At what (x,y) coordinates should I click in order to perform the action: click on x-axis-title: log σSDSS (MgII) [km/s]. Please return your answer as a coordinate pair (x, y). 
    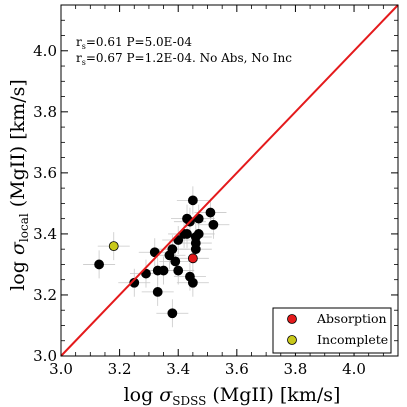
    Looking at the image, I should click on (232, 395).